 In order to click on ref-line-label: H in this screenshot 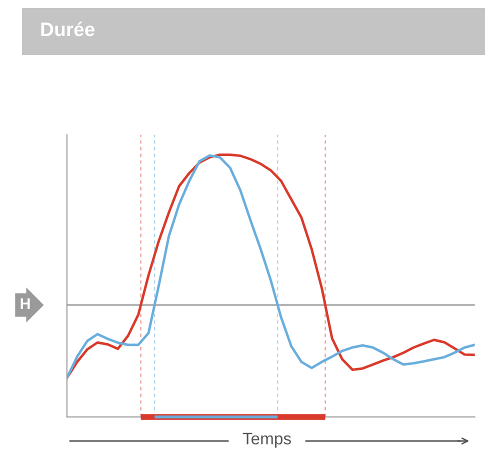, I will do `click(25, 303)`.